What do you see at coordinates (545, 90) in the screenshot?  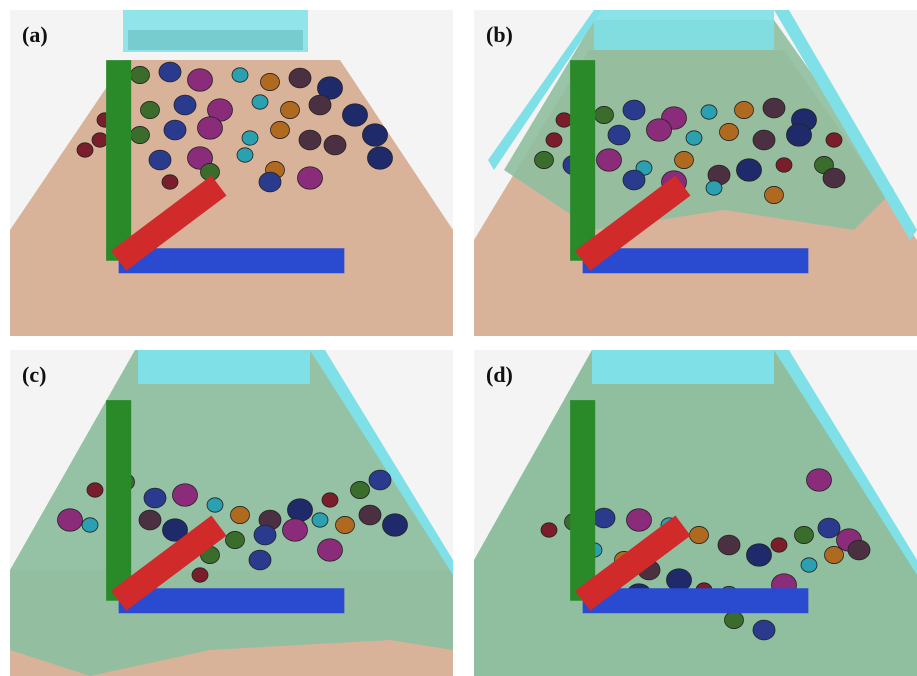 I see `water-edge-left` at bounding box center [545, 90].